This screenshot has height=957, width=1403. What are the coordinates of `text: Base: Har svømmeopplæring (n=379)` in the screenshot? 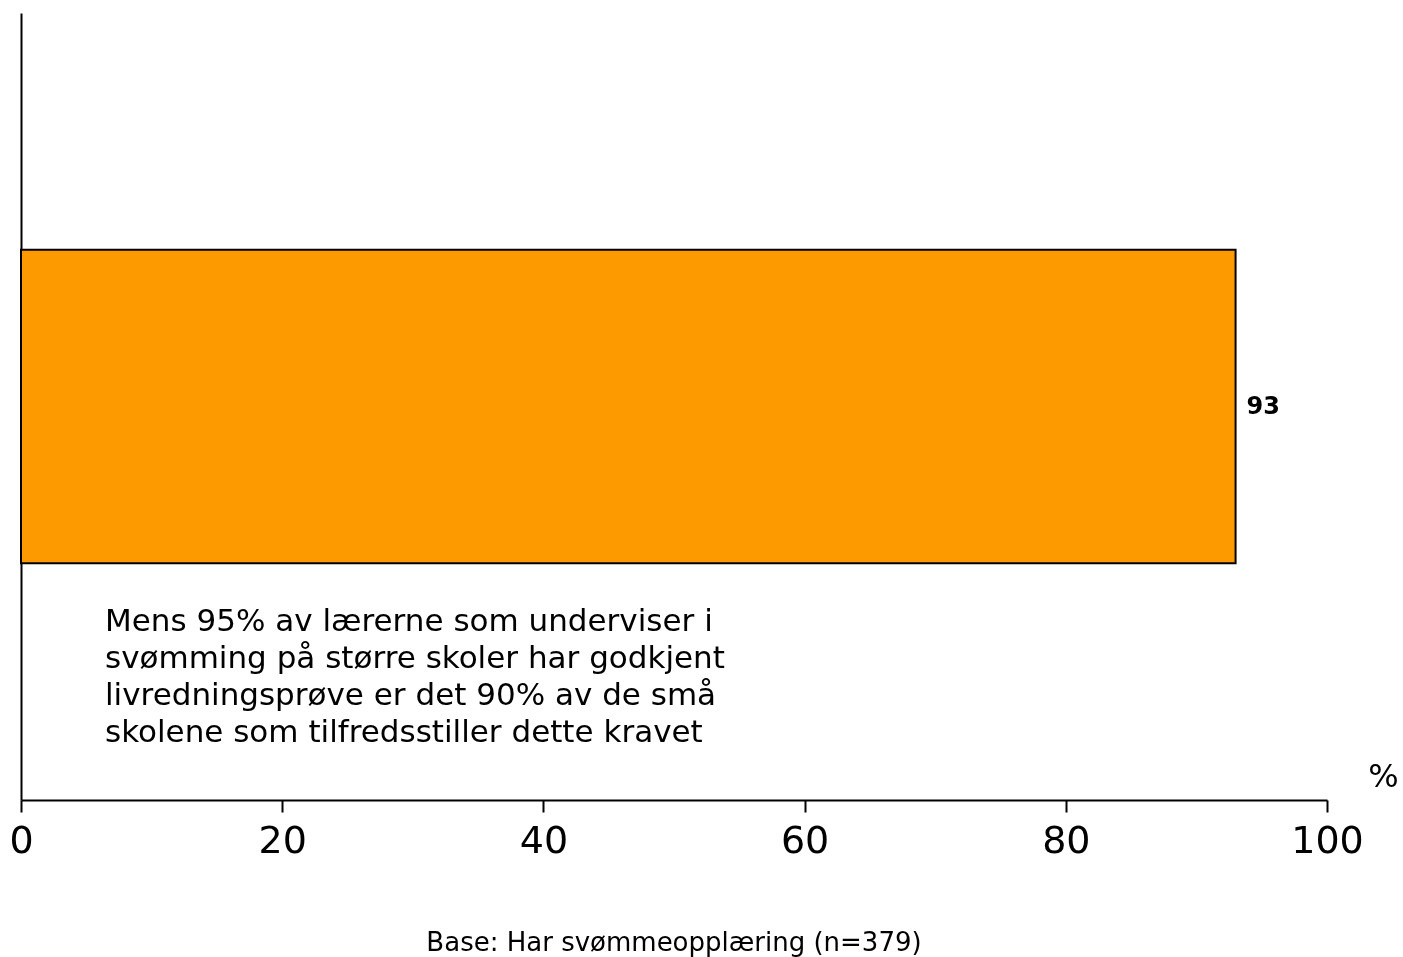 It's located at (674, 942).